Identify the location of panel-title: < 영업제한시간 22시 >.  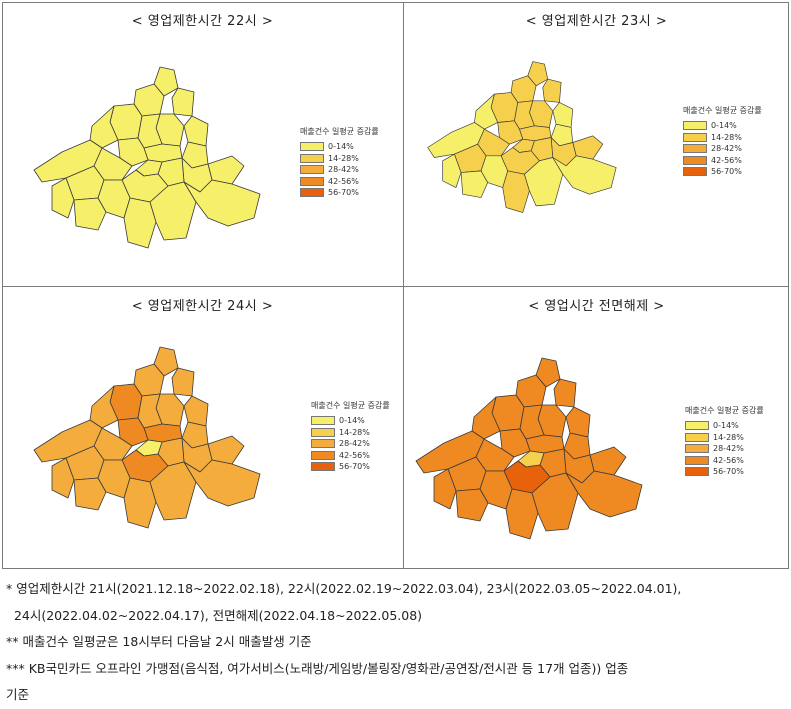
(202, 21).